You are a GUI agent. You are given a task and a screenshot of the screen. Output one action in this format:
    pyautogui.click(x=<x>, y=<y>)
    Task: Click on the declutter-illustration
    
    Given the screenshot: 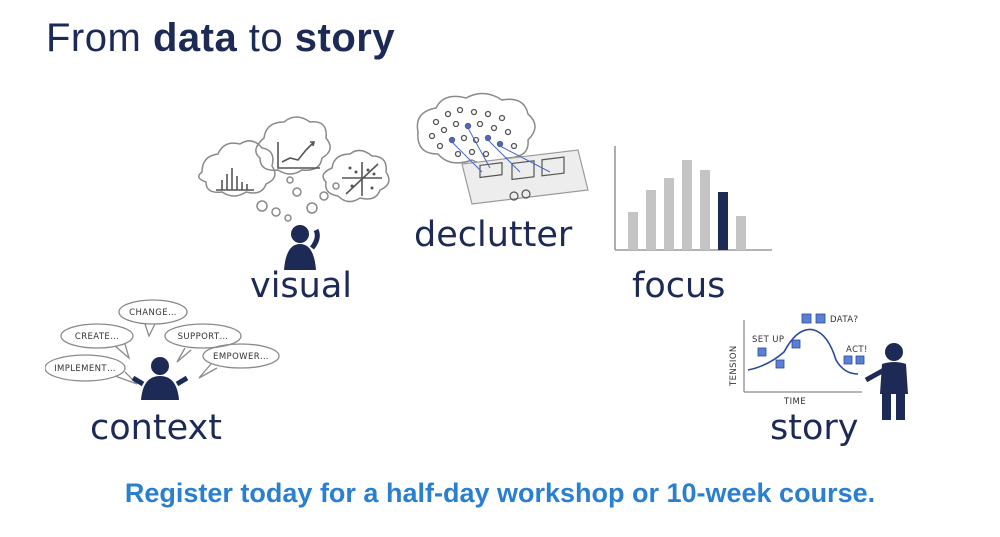 What is the action you would take?
    pyautogui.click(x=502, y=148)
    